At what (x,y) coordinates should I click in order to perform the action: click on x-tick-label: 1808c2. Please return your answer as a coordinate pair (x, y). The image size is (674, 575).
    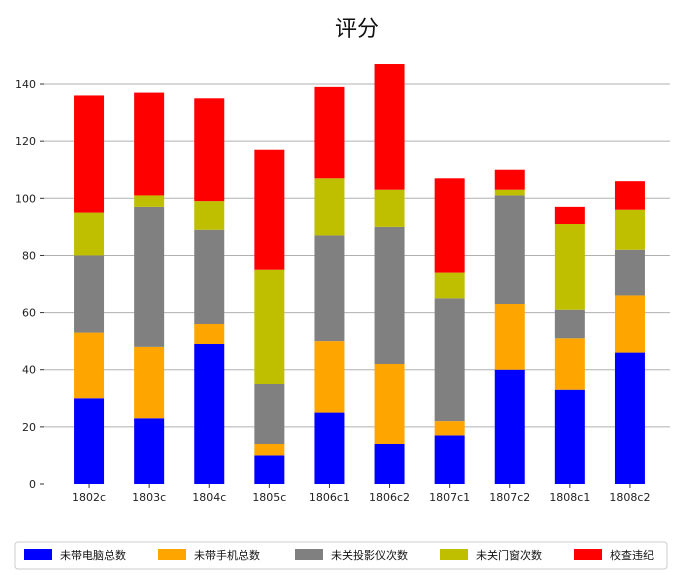
    Looking at the image, I should click on (629, 497).